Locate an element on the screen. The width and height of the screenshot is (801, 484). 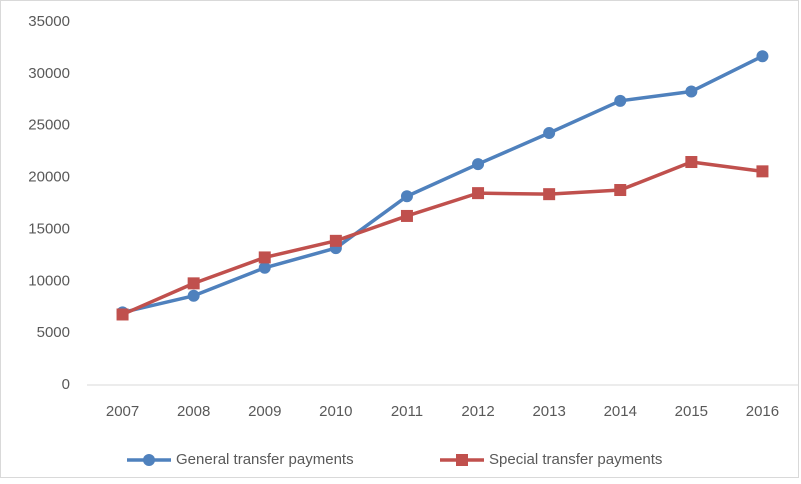
legend-label: General transfer payments is located at coordinates (265, 459).